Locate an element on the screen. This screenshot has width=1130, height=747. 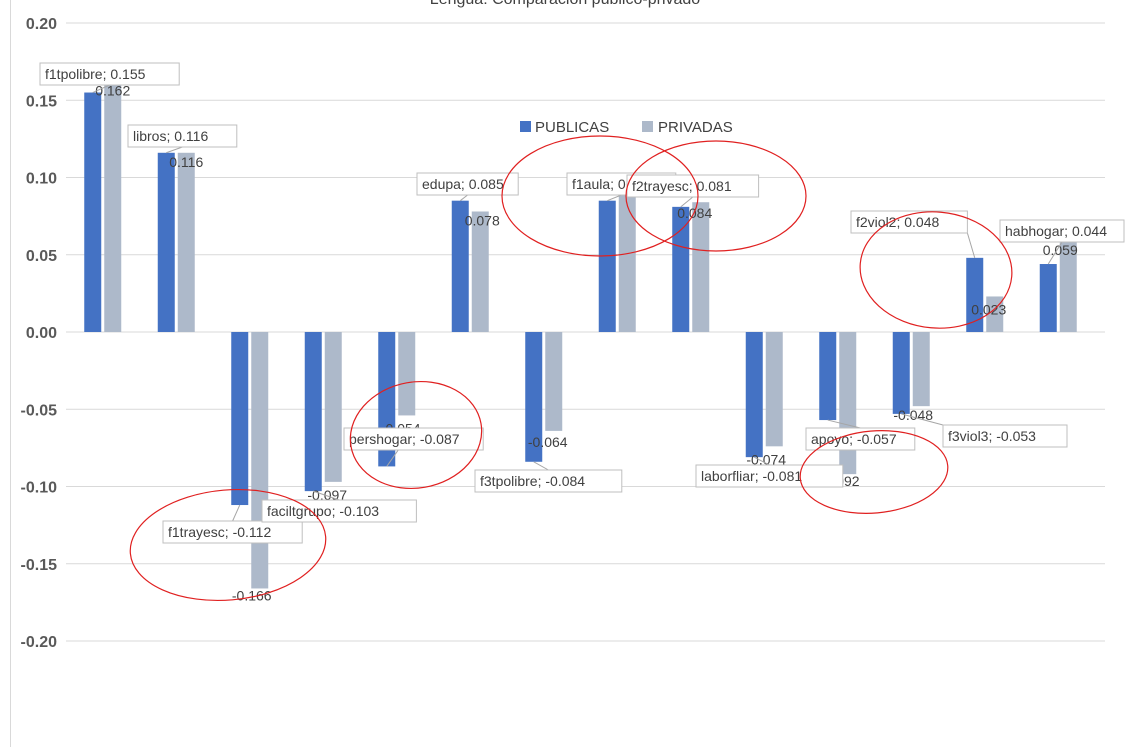
value-label-laborfliar: -0.074 is located at coordinates (766, 459).